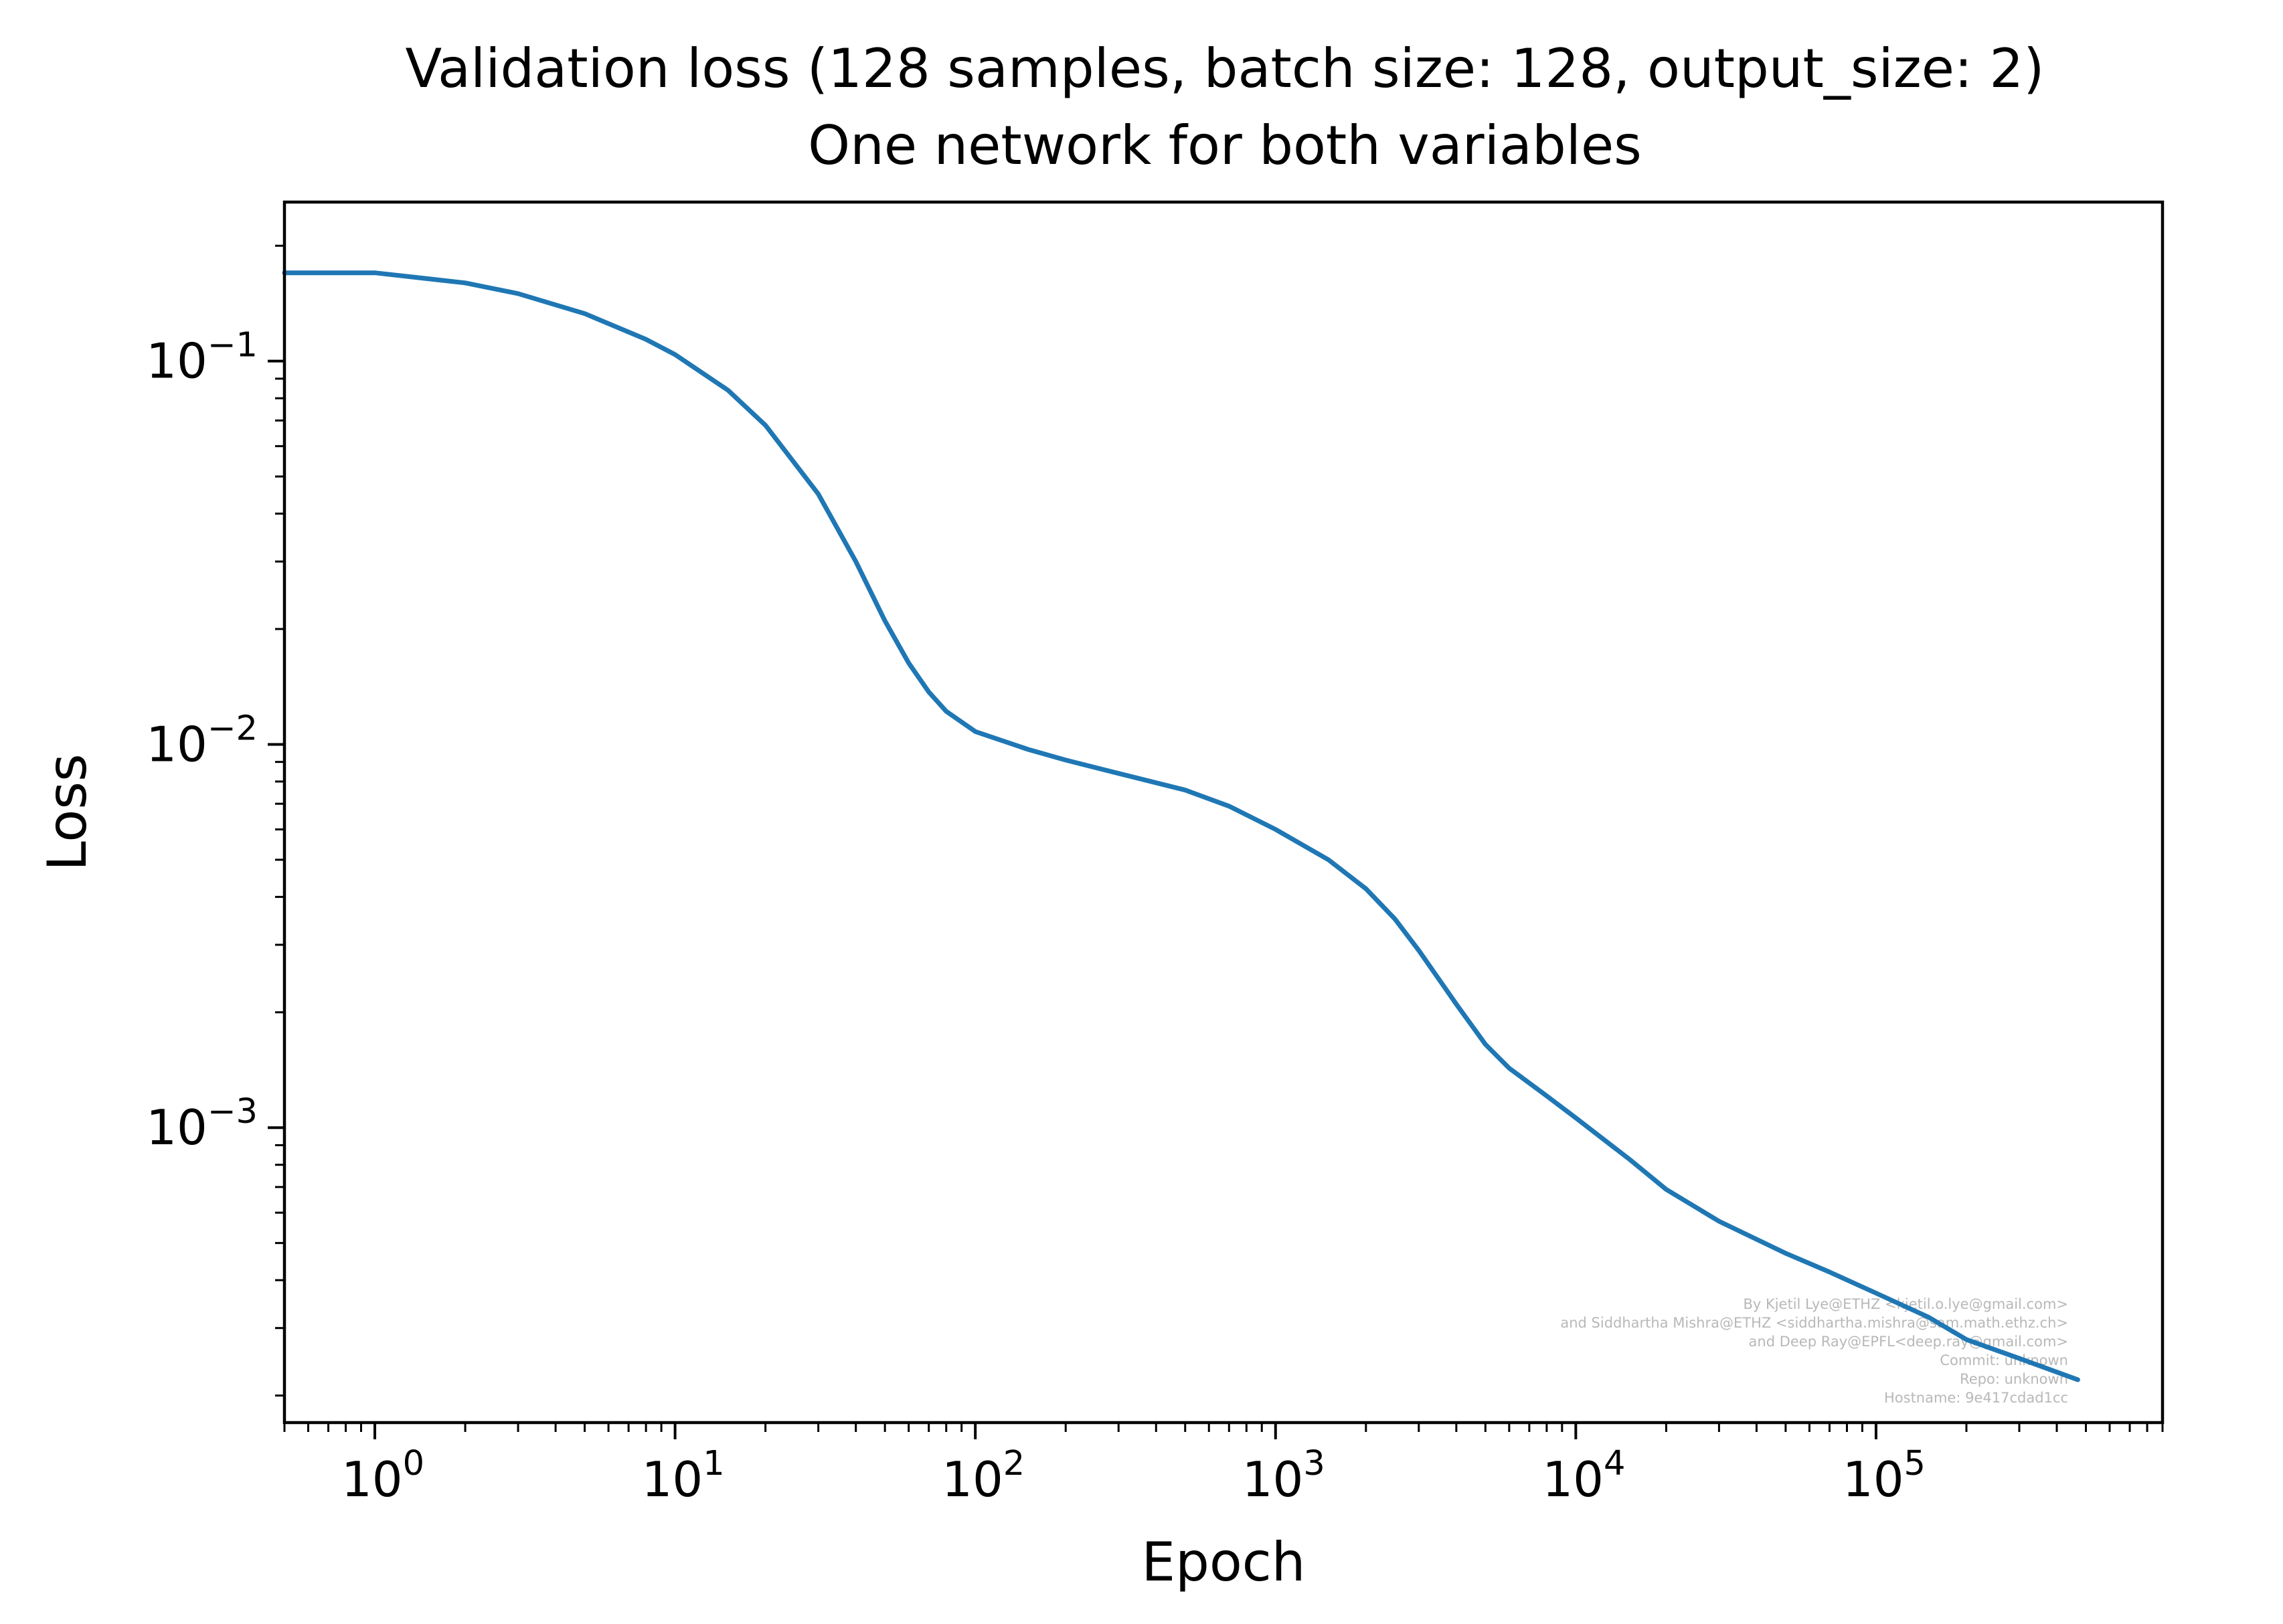 This screenshot has width=2283, height=1624. What do you see at coordinates (1615, 1463) in the screenshot?
I see `x-tick-exponent: 4` at bounding box center [1615, 1463].